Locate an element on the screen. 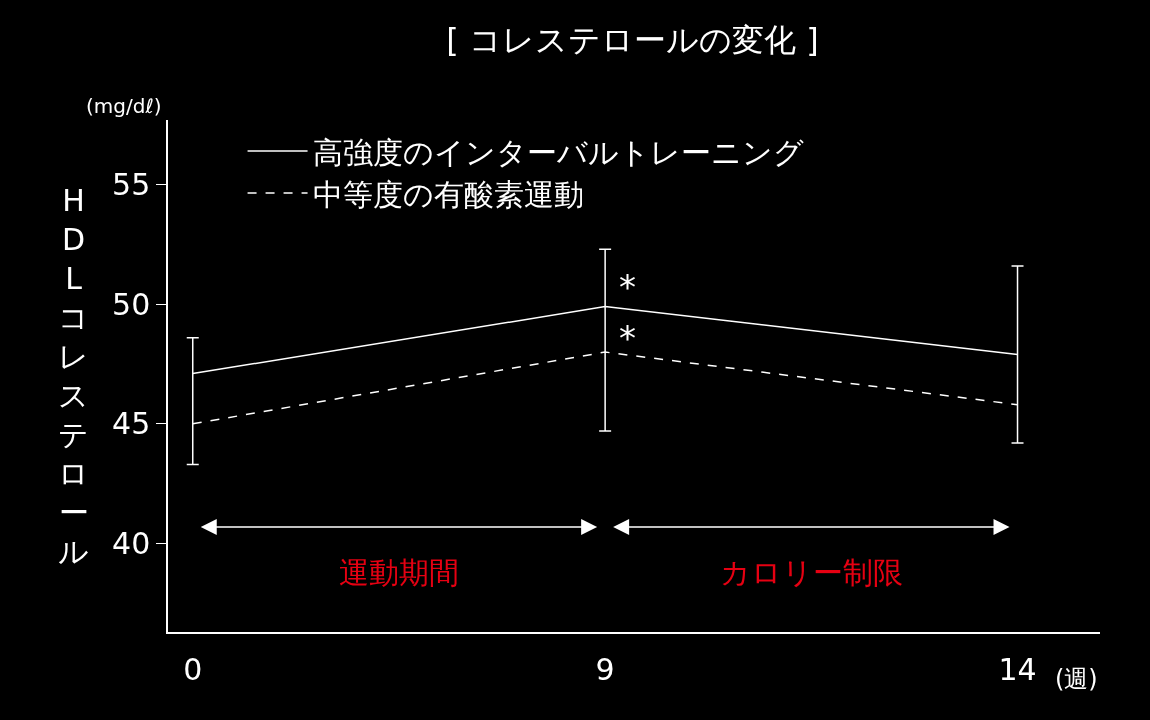  annotation: カロリー制限 is located at coordinates (811, 572).